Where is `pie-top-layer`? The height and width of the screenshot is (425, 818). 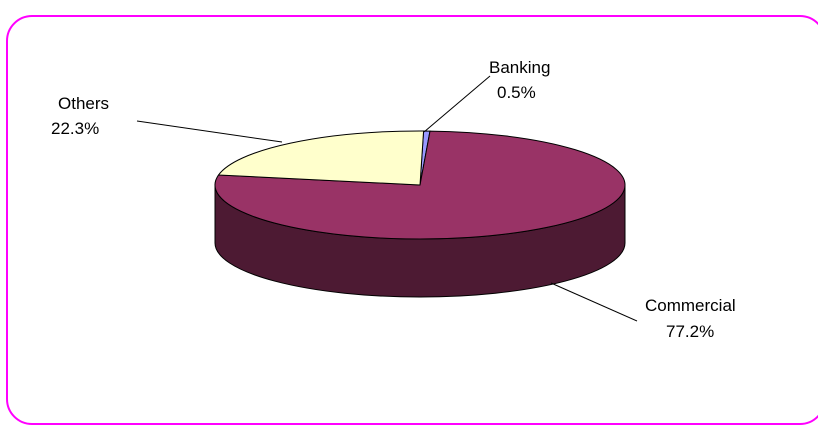 pie-top-layer is located at coordinates (420, 185).